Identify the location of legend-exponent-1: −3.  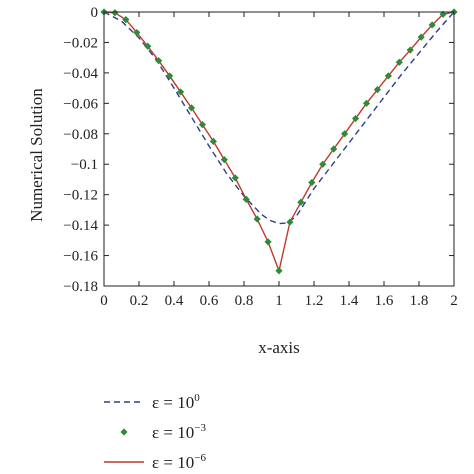
(200, 428).